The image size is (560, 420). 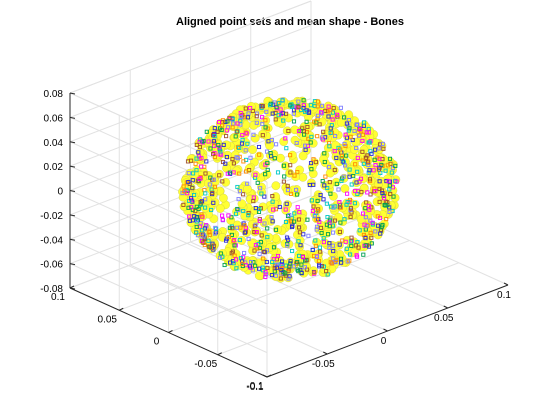 I want to click on z-tick-mark, so click(x=72, y=142).